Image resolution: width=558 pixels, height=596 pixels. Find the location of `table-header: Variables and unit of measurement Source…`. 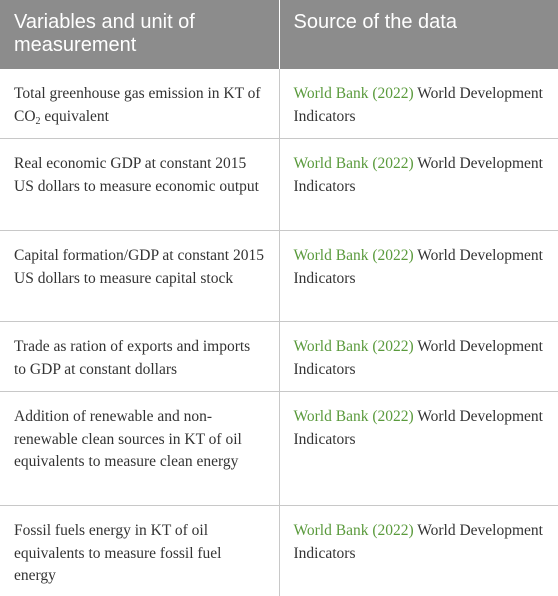

table-header: Variables and unit of measurement Source… is located at coordinates (279, 34).